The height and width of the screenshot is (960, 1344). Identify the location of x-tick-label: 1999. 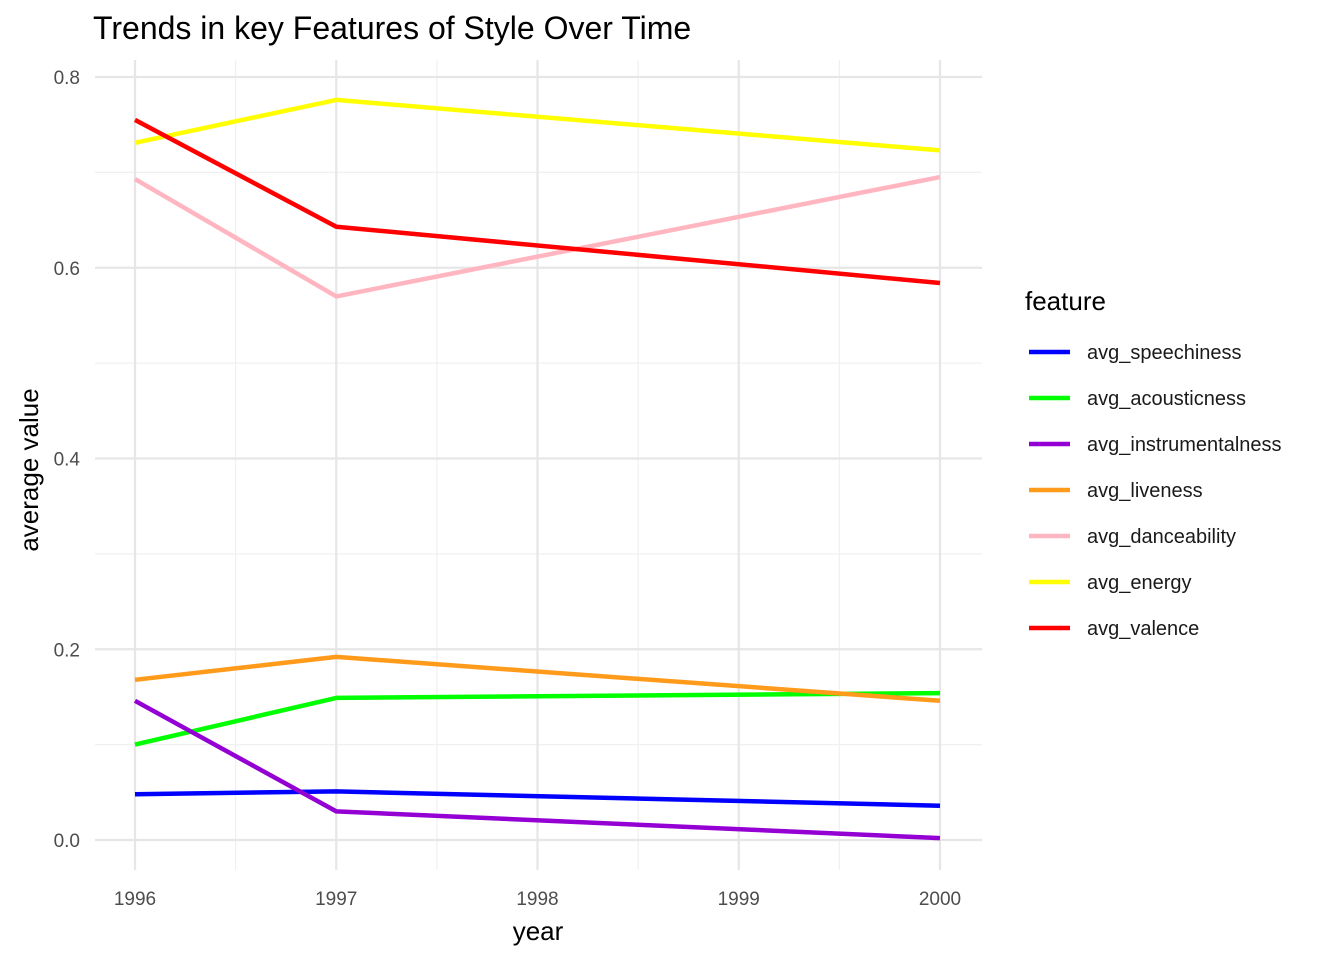
(739, 899).